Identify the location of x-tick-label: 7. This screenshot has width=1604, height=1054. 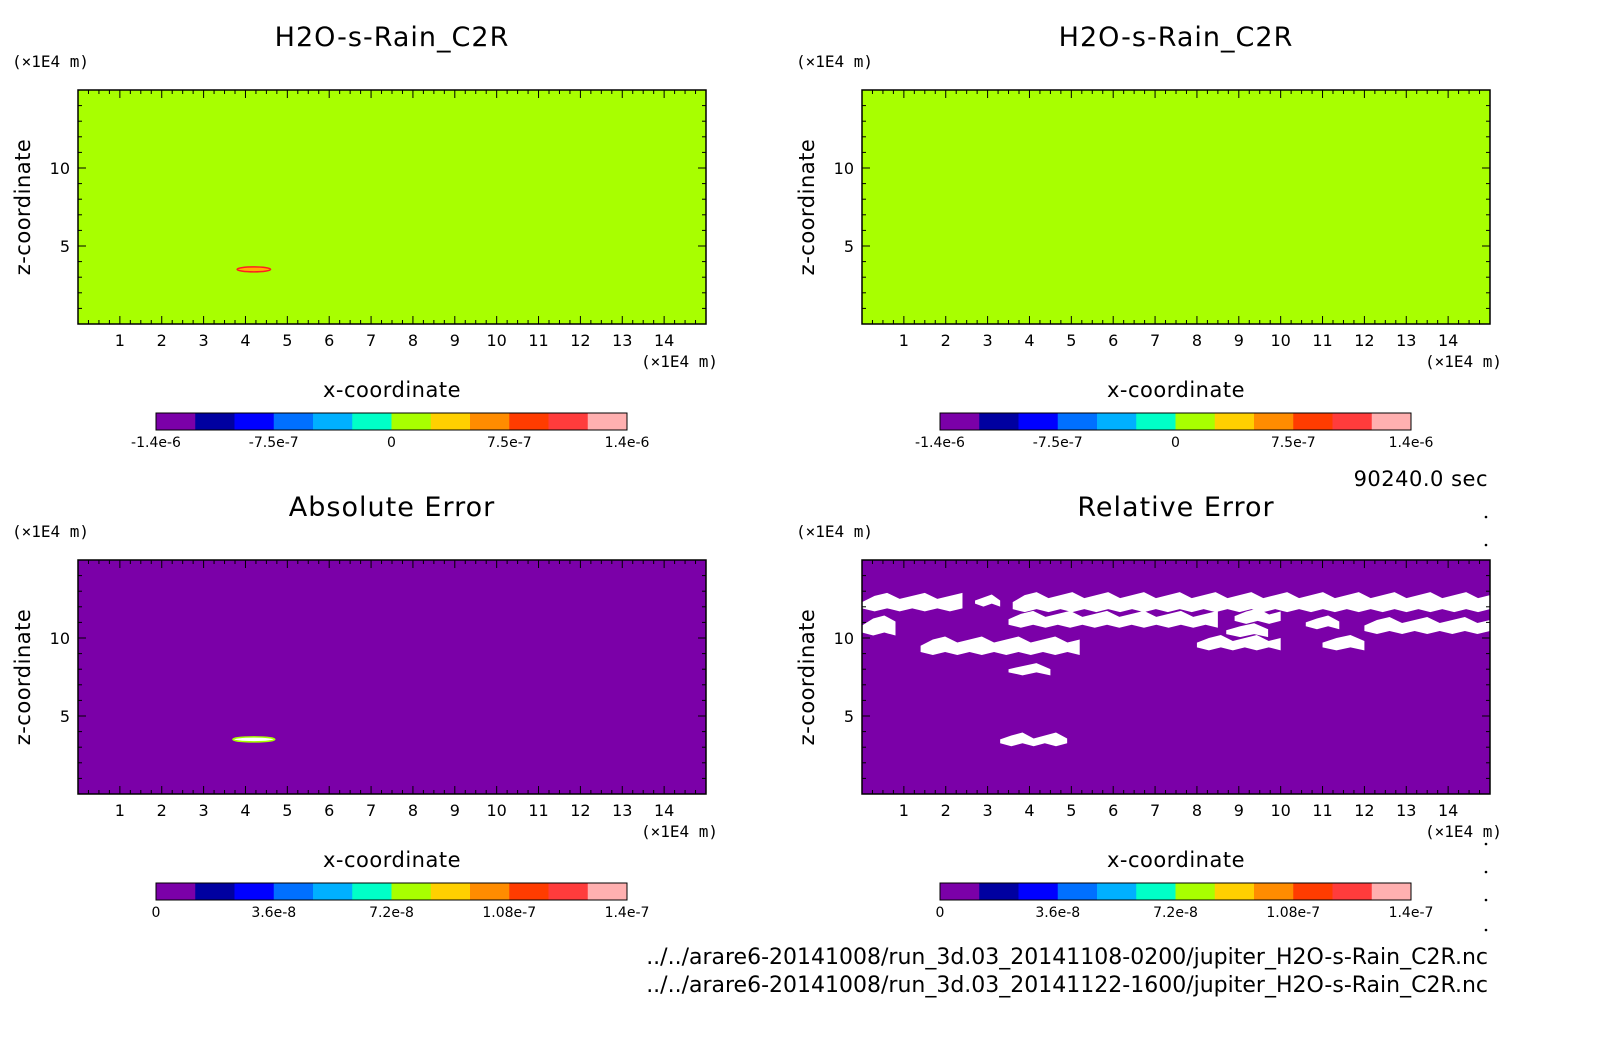
(371, 810).